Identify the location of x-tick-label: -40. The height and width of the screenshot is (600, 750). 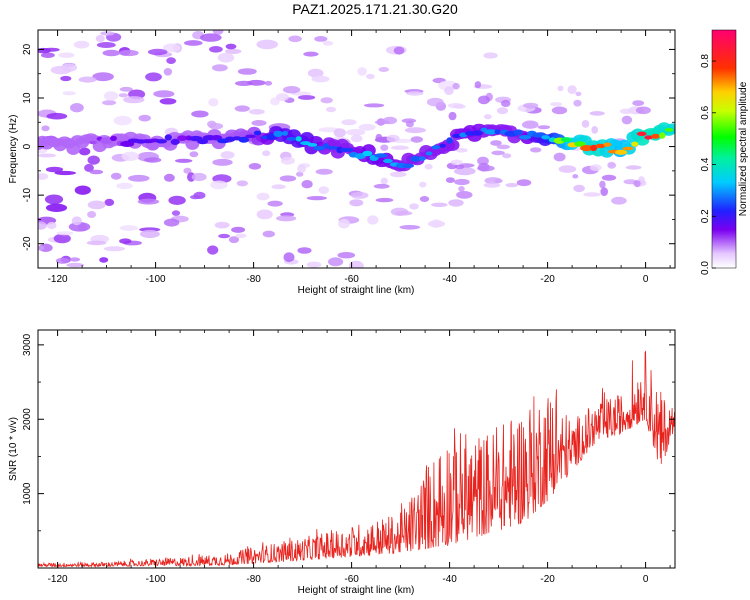
(449, 279).